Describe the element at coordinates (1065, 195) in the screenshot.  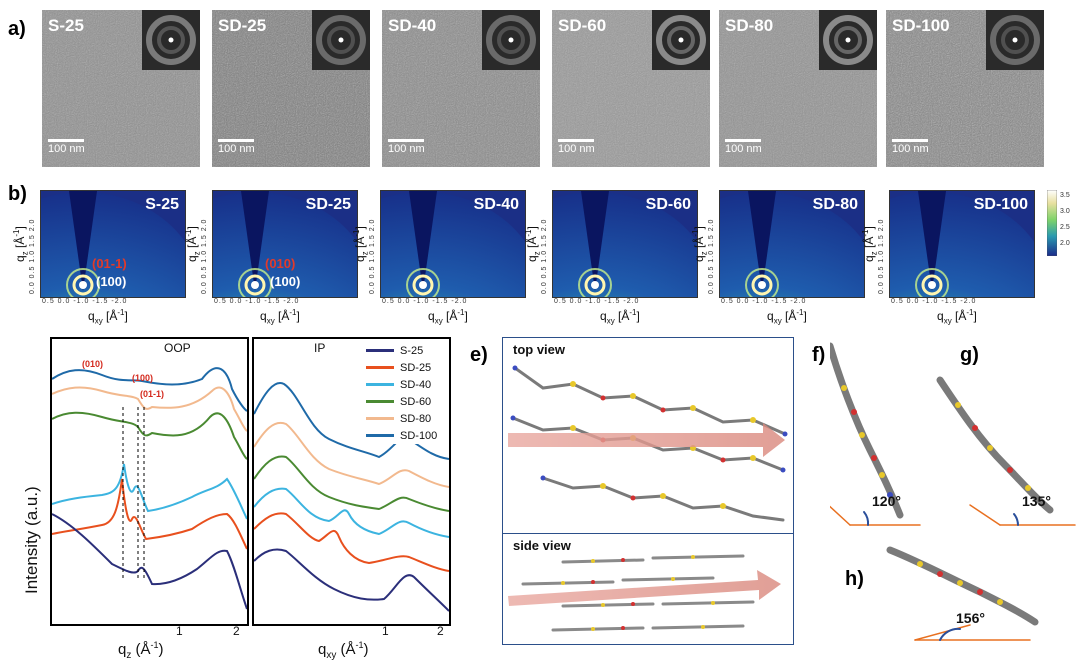
I see `colorbar-tick: 3.5` at that location.